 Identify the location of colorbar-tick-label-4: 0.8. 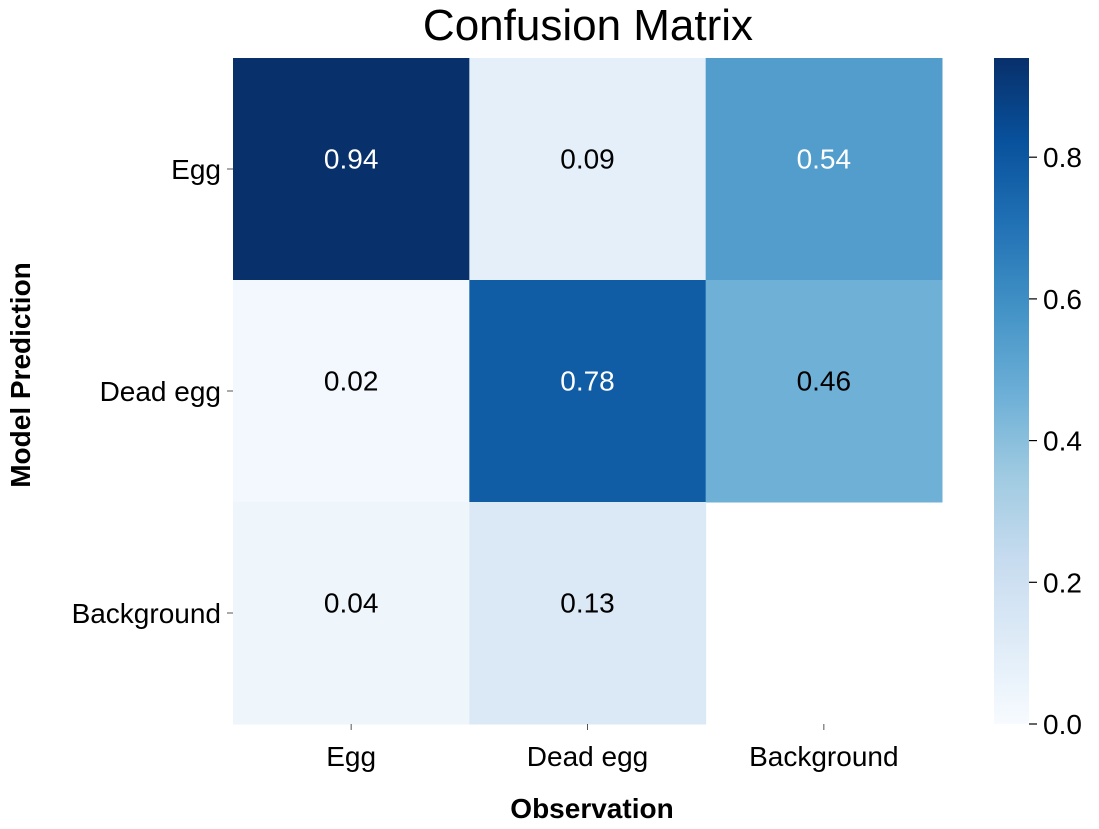
(1062, 157).